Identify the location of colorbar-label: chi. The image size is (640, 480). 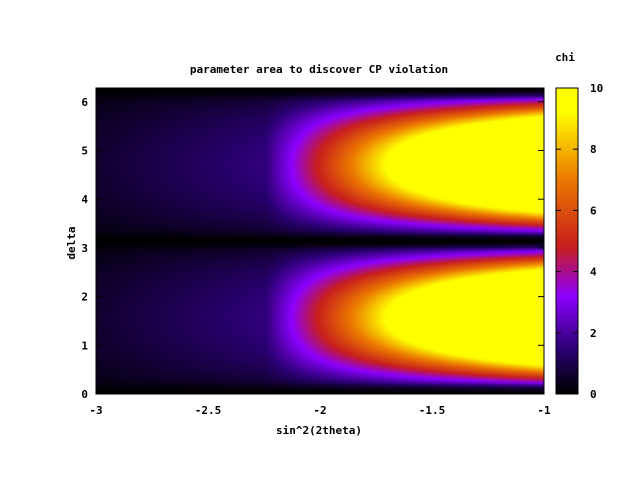
(565, 57).